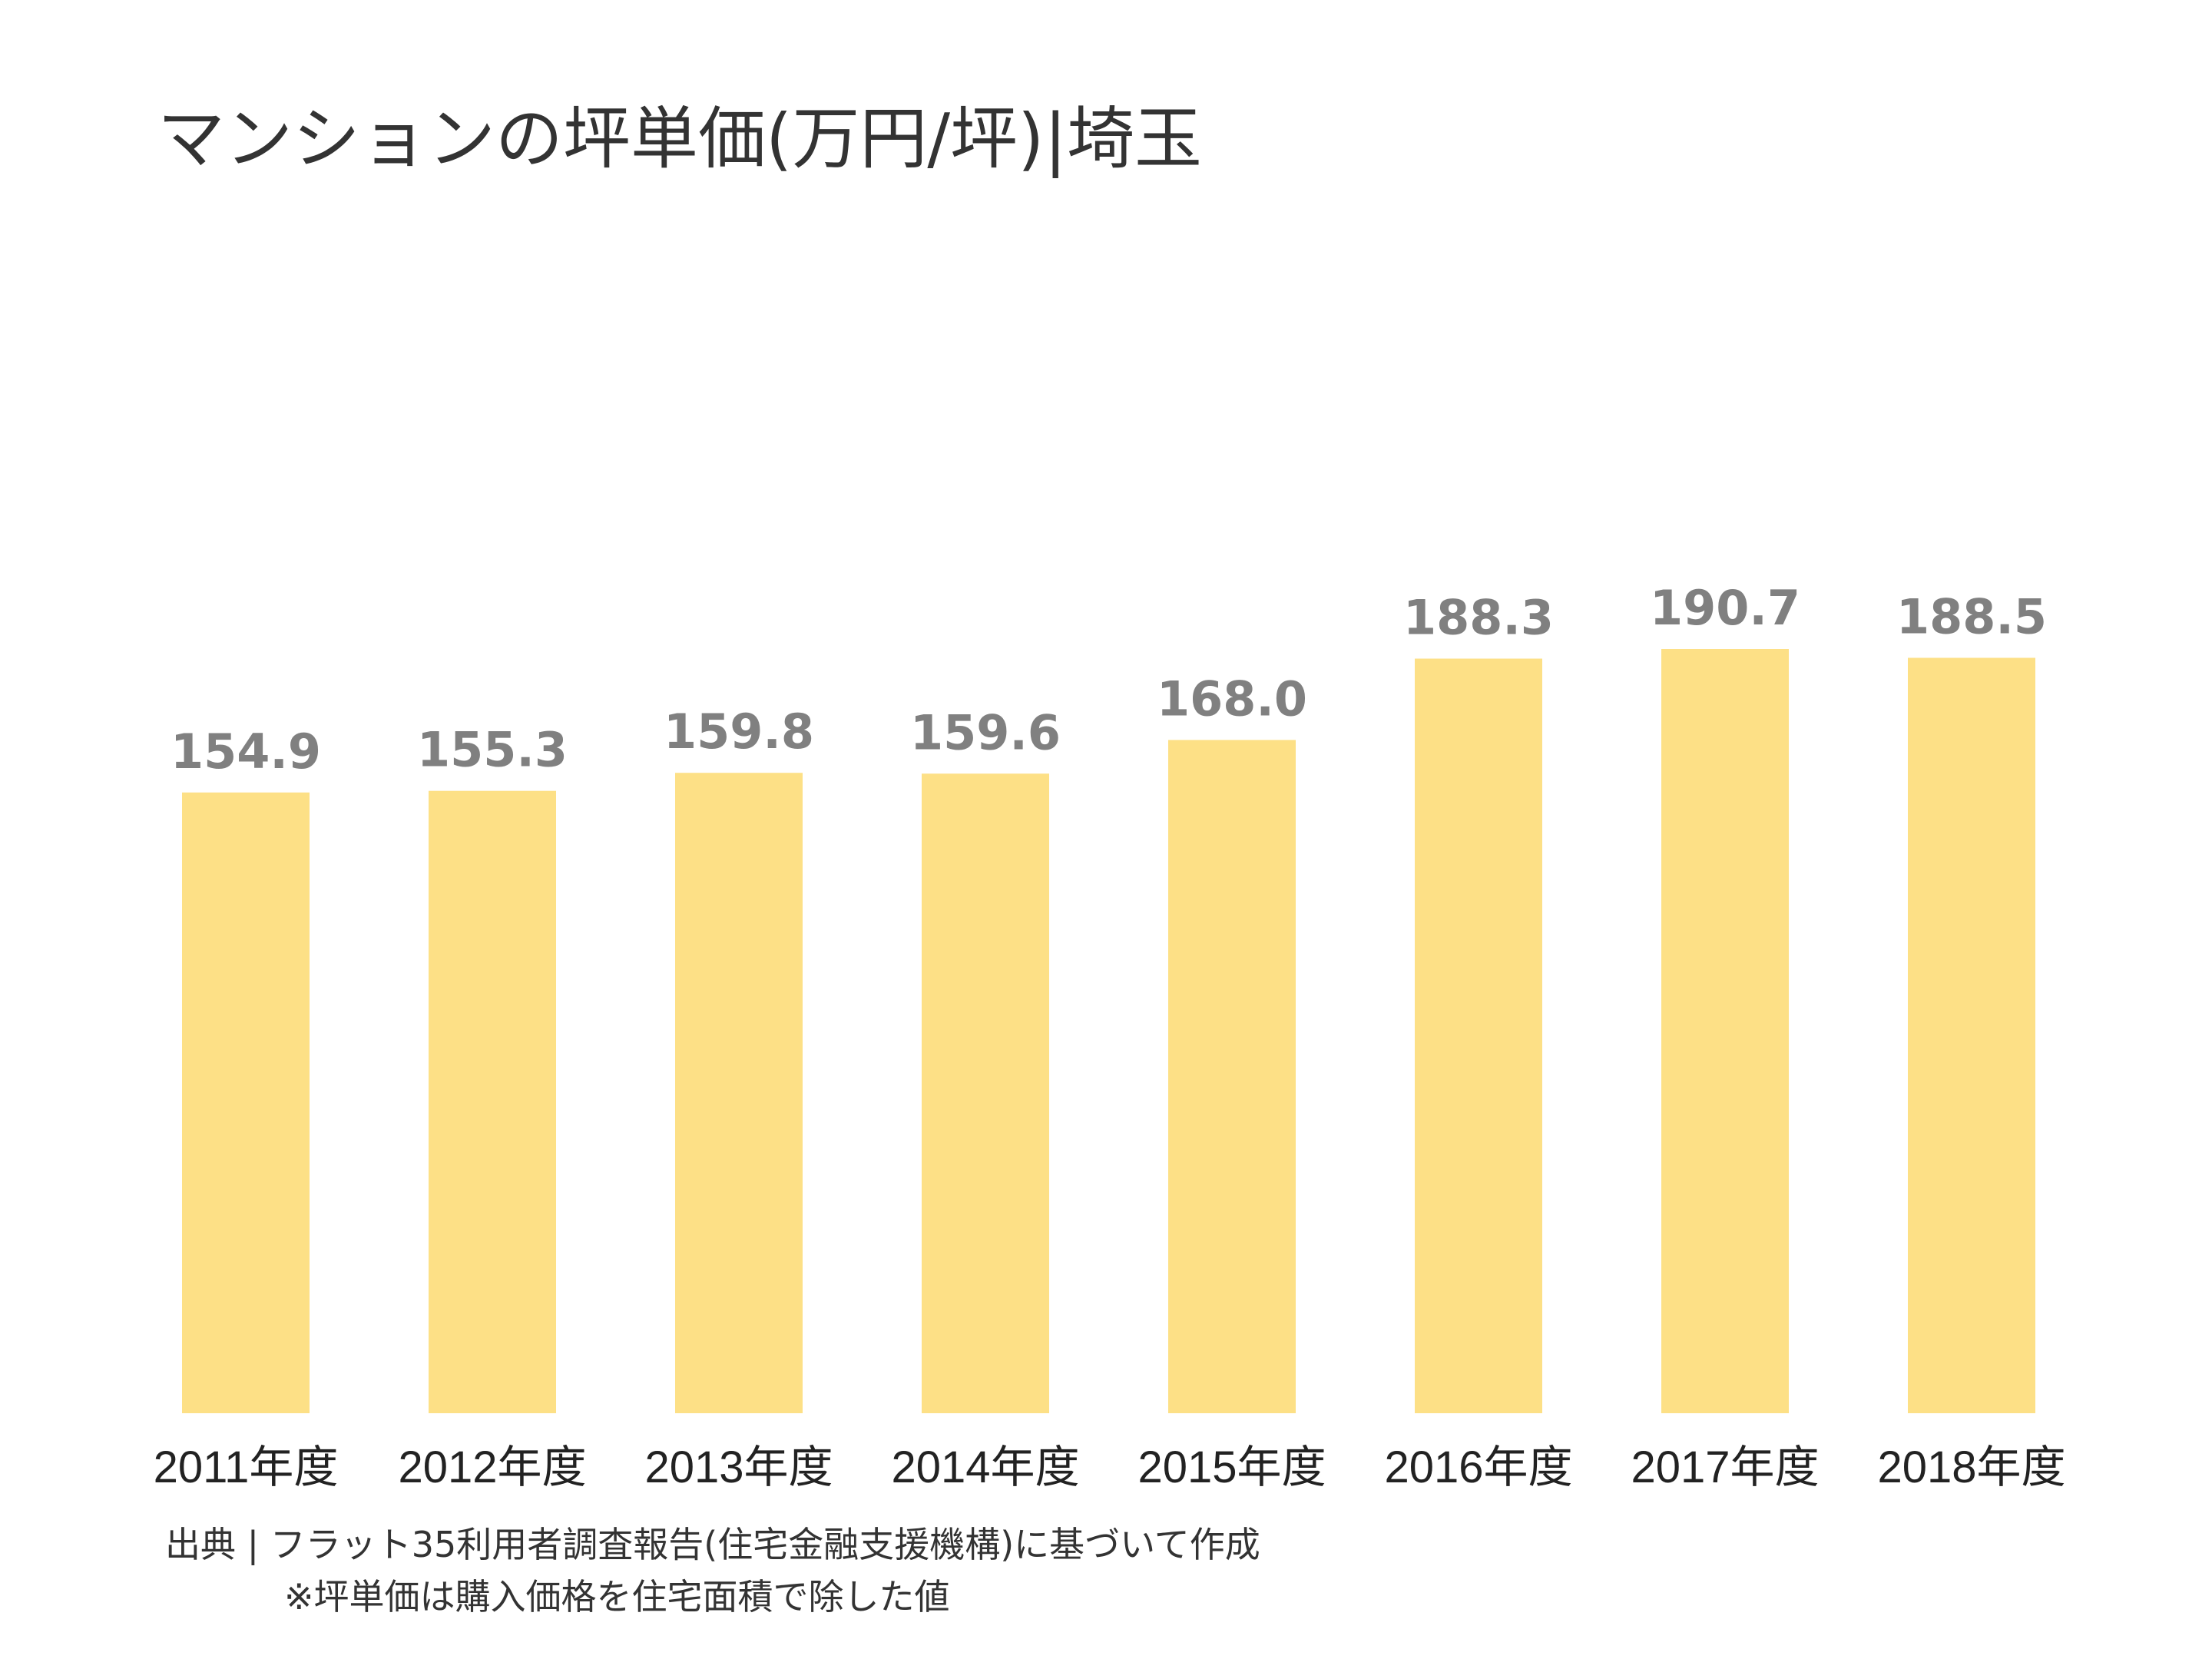 The width and height of the screenshot is (2212, 1659). Describe the element at coordinates (1231, 1467) in the screenshot. I see `category-label: 2015年度` at that location.